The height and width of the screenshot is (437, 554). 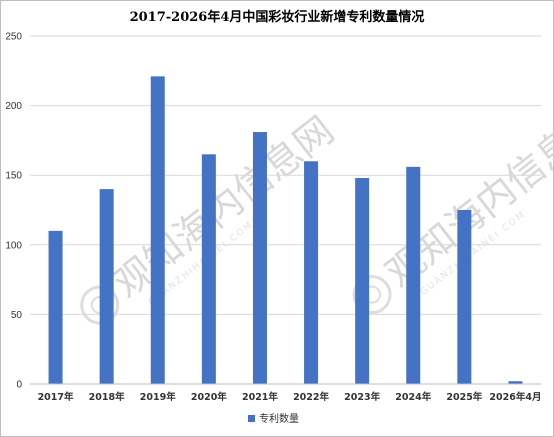 What do you see at coordinates (362, 397) in the screenshot?
I see `x-tick-label: 2023年` at bounding box center [362, 397].